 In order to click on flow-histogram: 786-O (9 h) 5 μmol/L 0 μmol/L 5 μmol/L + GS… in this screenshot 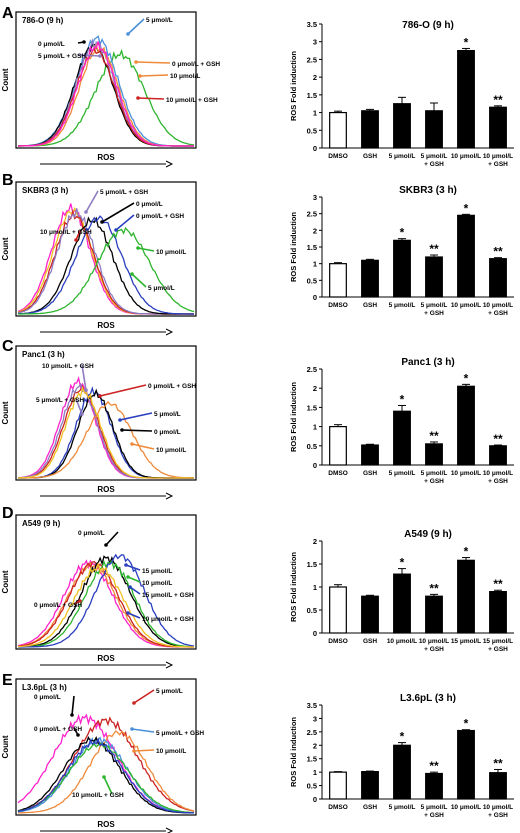, I will do `click(110, 89)`.